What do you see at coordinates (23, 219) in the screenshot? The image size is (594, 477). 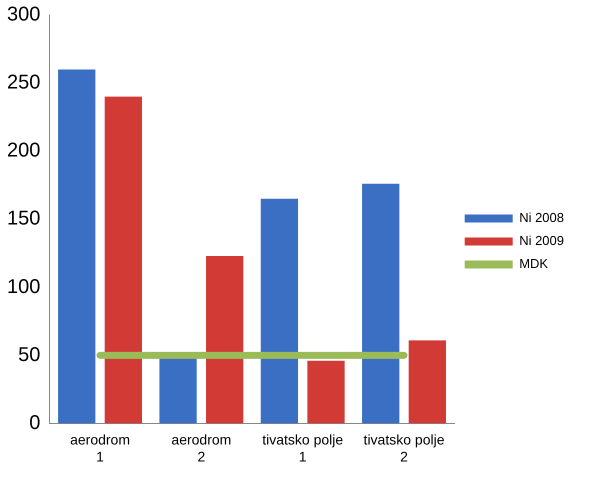 I see `y-tick-label: 150` at bounding box center [23, 219].